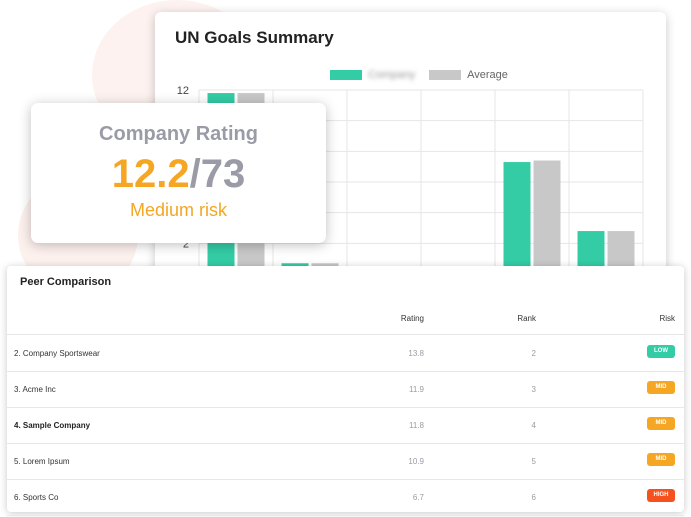 The image size is (691, 517). What do you see at coordinates (150, 174) in the screenshot?
I see `rating-value: 12.2` at bounding box center [150, 174].